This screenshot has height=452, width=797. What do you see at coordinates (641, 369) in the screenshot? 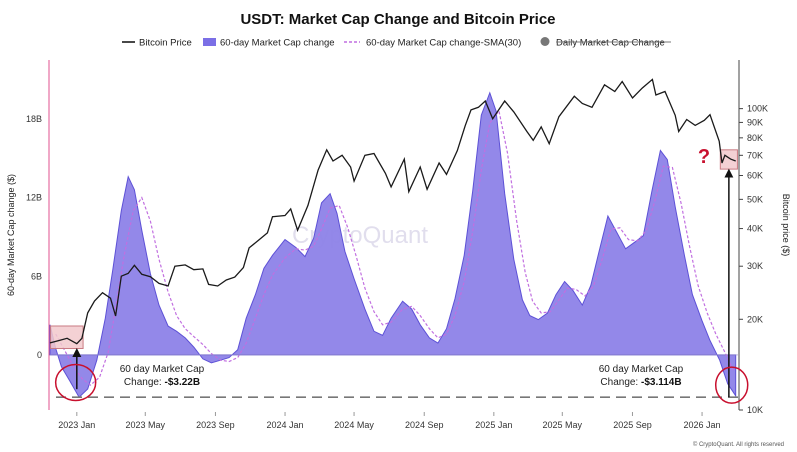
I see `annotation-right-line1: 60 day Market Cap` at bounding box center [641, 369].